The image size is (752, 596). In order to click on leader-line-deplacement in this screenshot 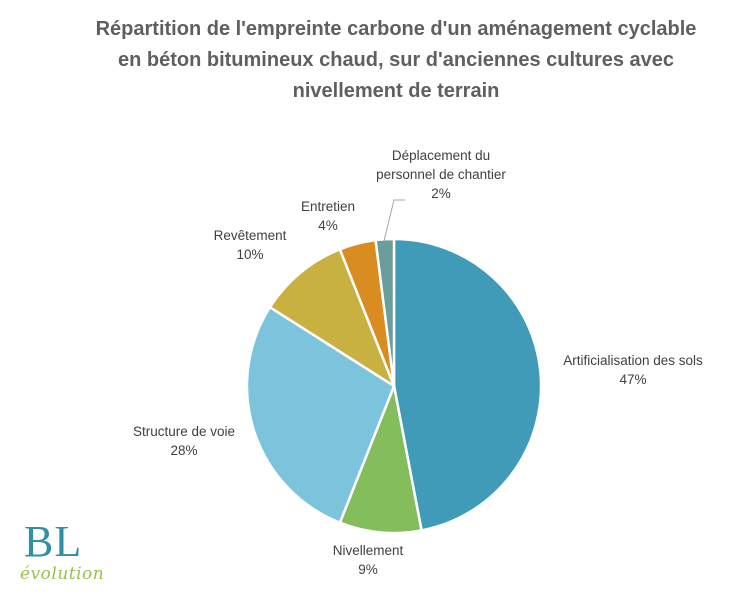, I will do `click(394, 220)`.